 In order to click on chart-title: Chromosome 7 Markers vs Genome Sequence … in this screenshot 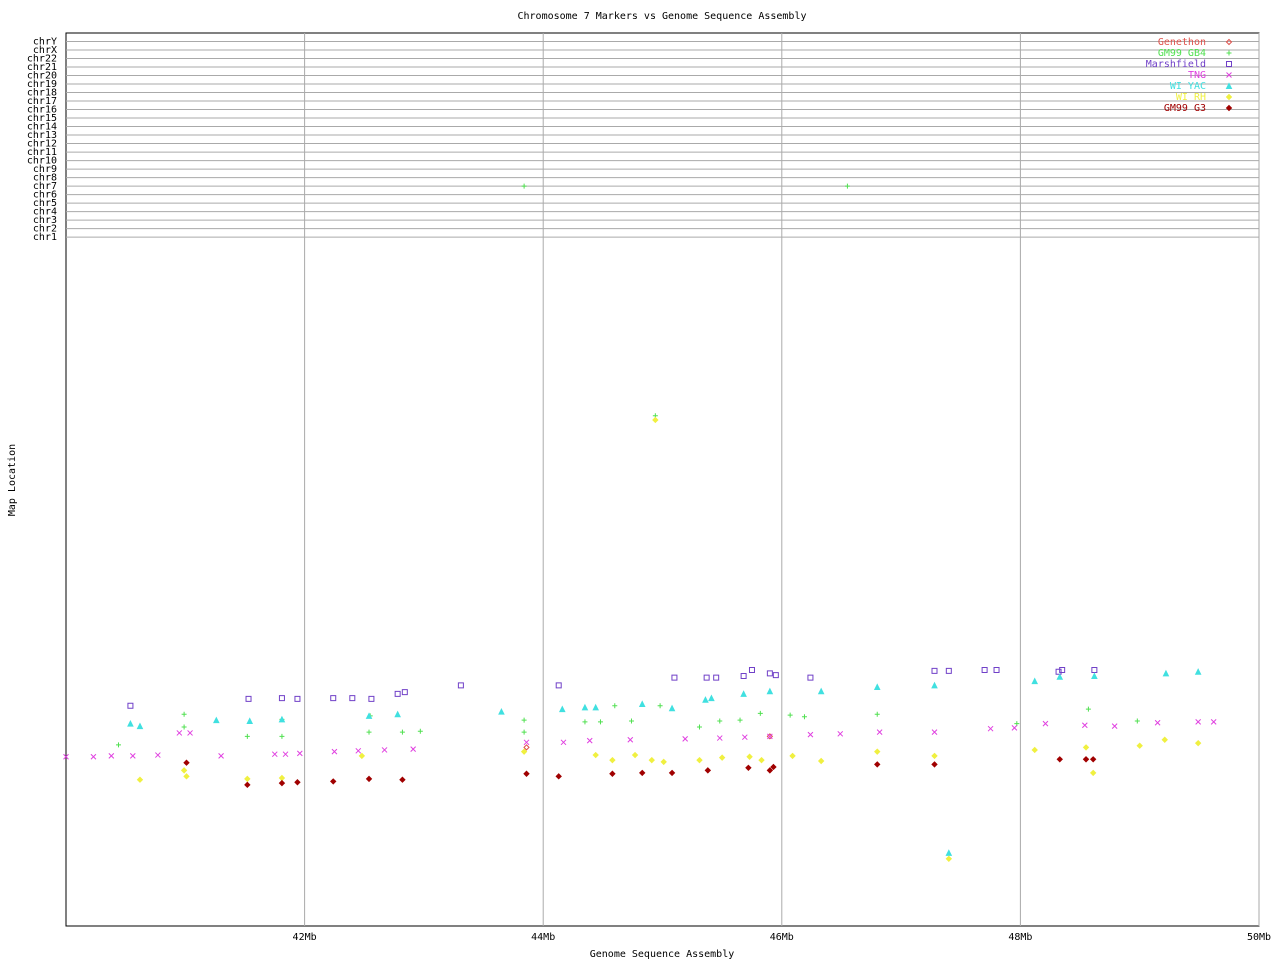, I will do `click(662, 16)`.